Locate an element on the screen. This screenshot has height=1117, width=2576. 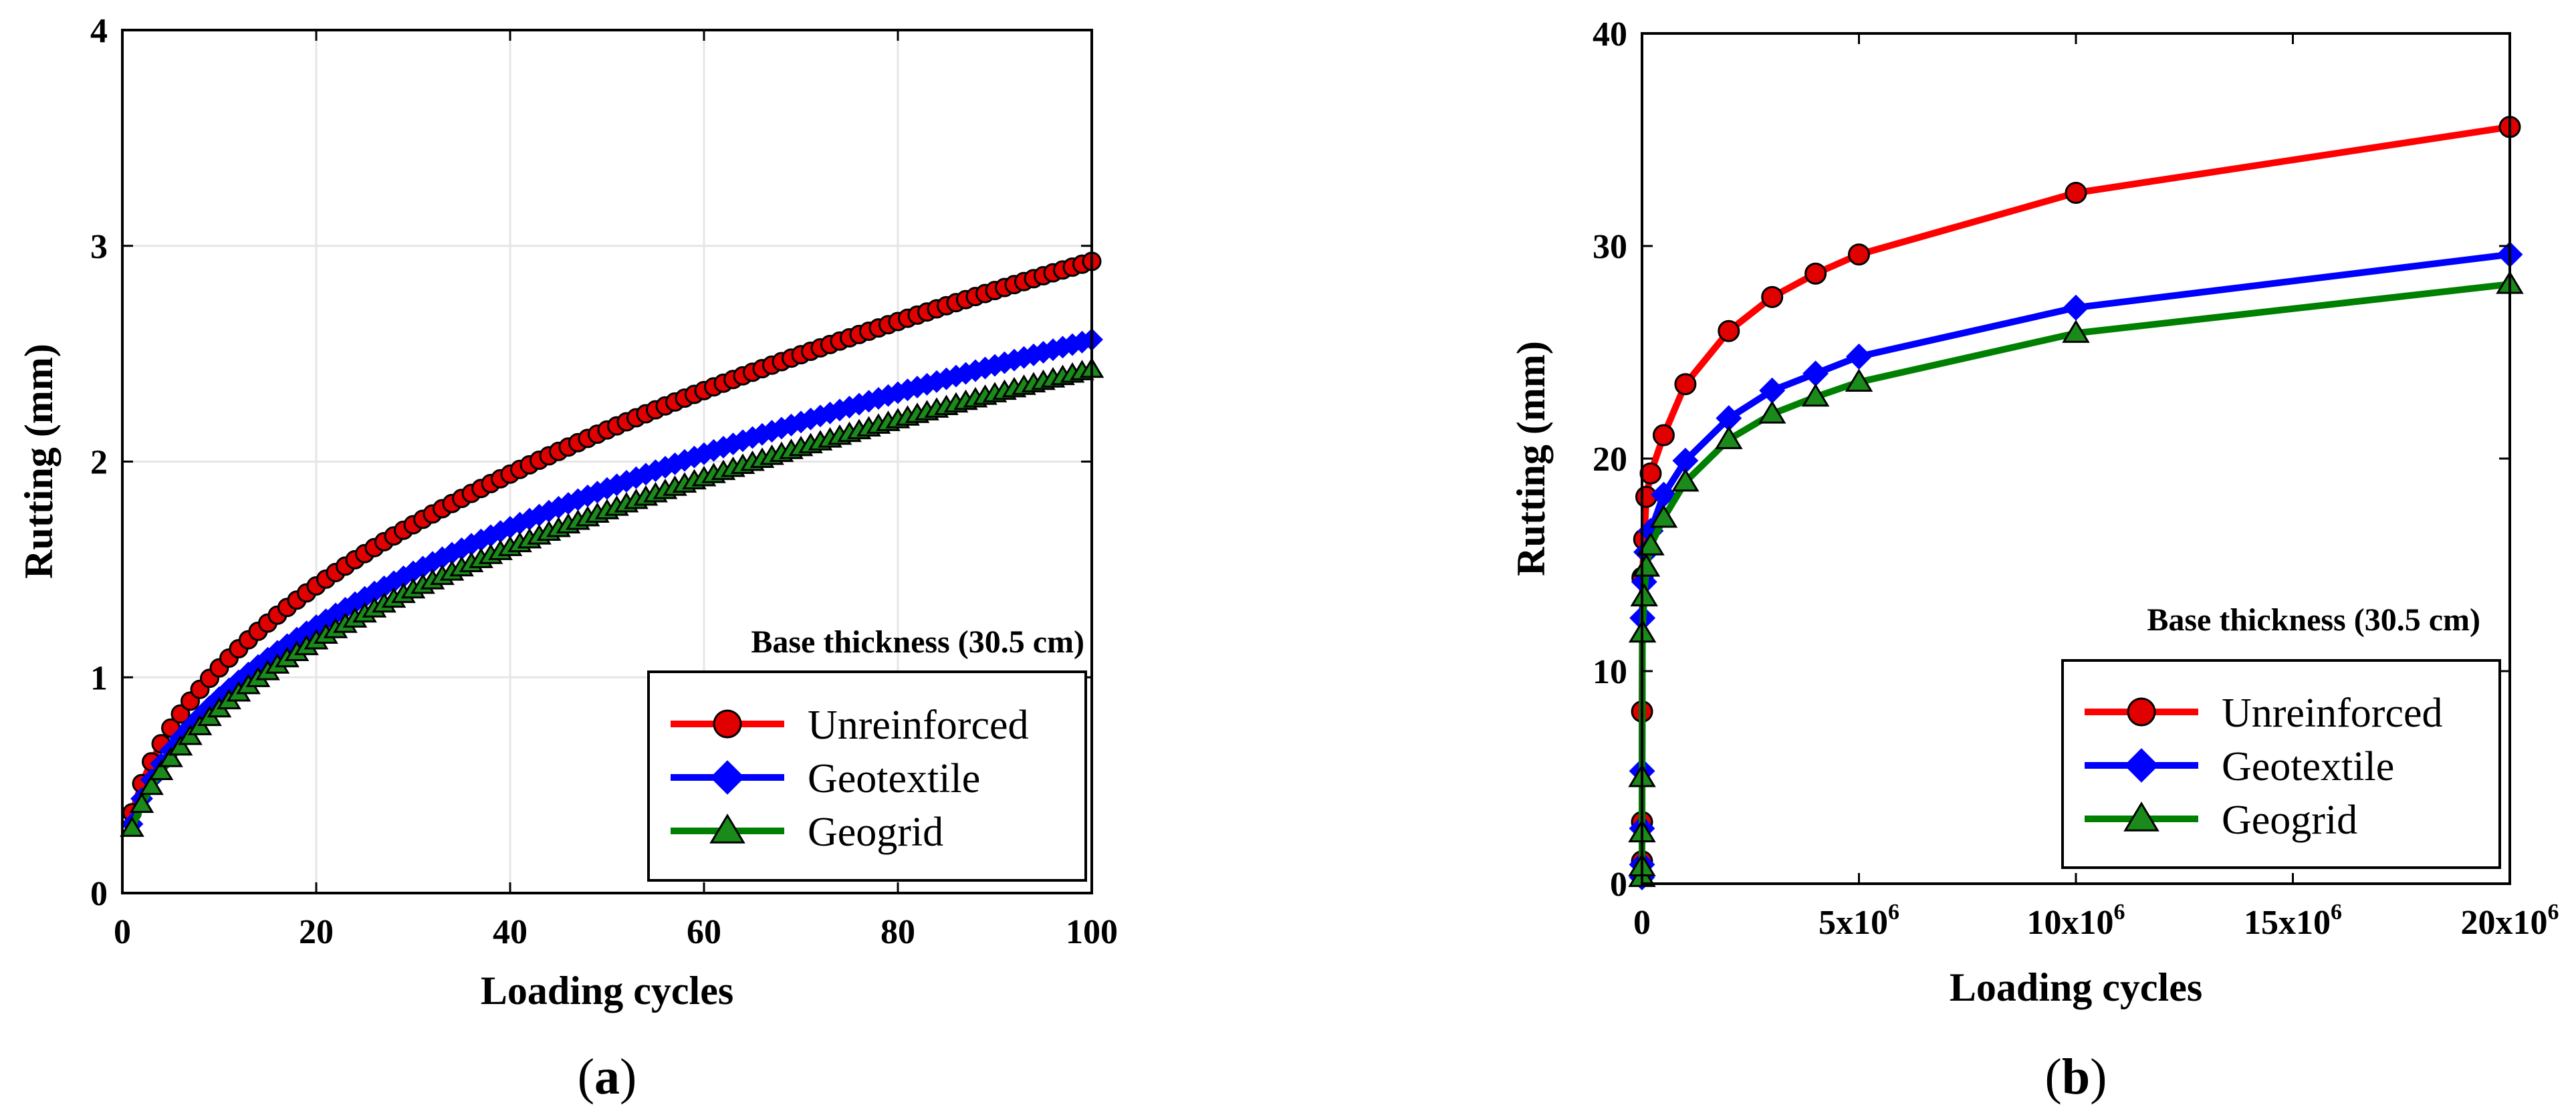
x-tick-label: 100 is located at coordinates (1092, 932).